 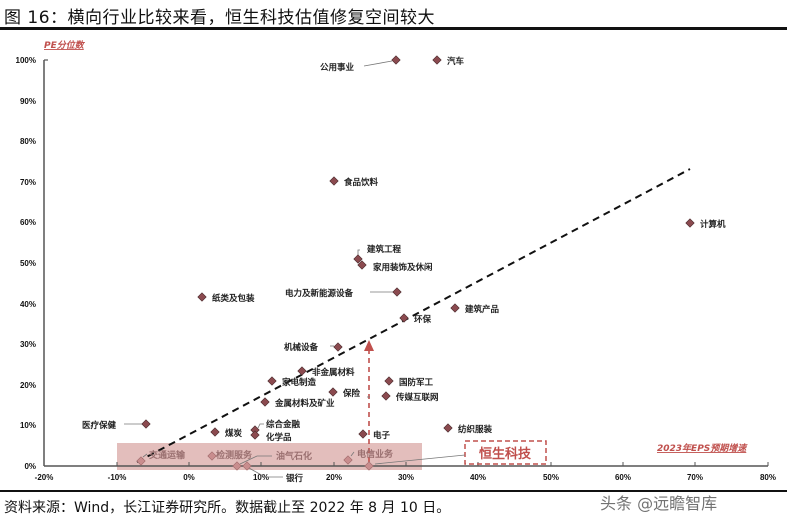 What do you see at coordinates (234, 433) in the screenshot?
I see `svg-text: 煤炭` at bounding box center [234, 433].